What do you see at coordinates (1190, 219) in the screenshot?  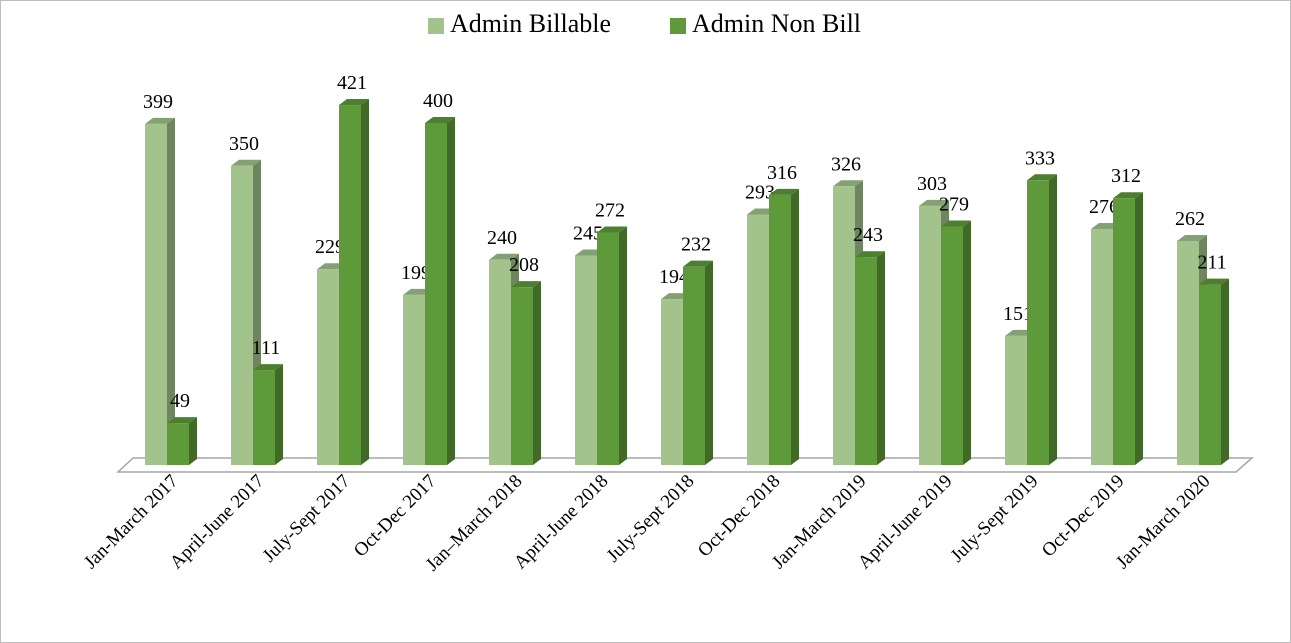 I see `value-label: 262` at bounding box center [1190, 219].